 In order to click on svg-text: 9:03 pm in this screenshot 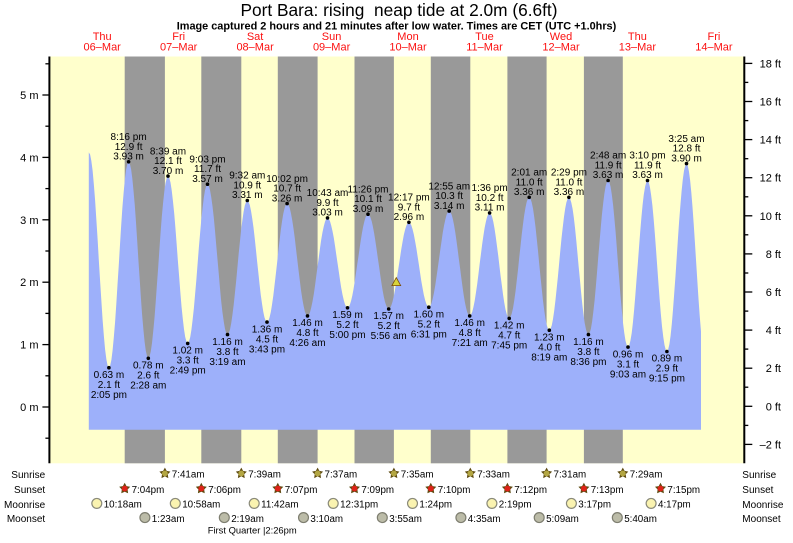, I will do `click(207, 159)`.